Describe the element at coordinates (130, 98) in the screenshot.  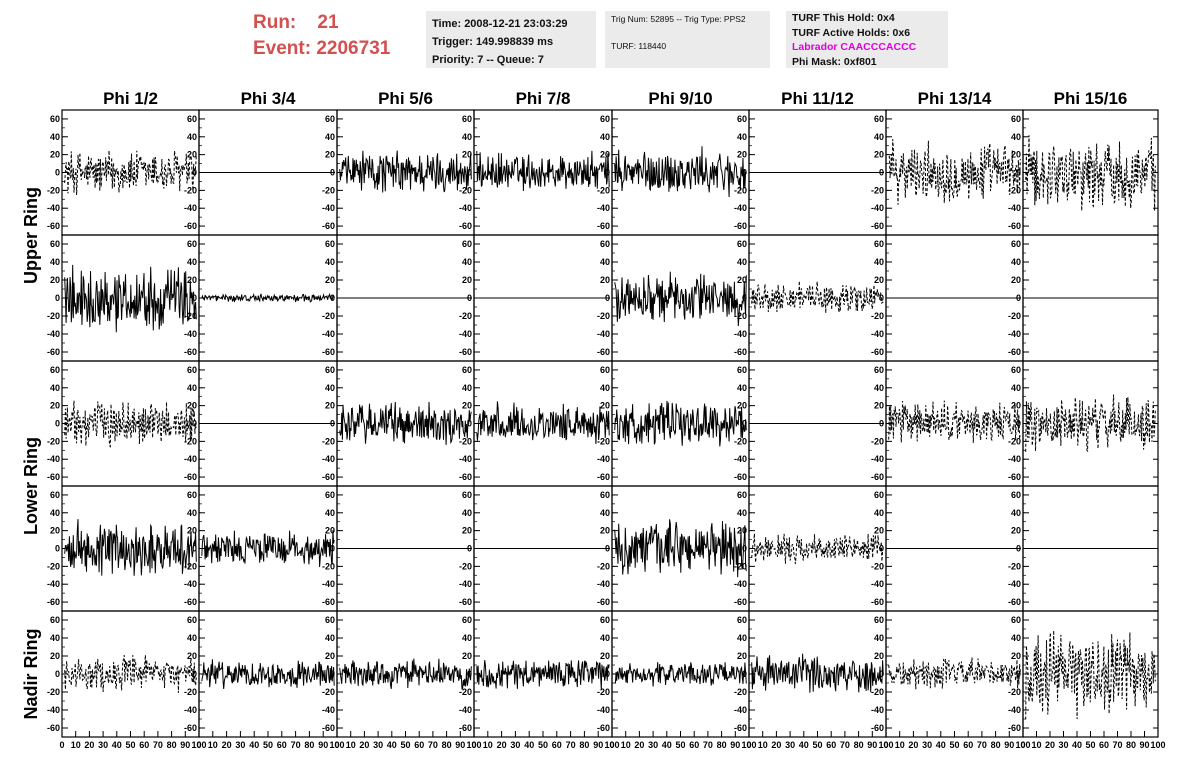
I see `column-title: Phi 1/2` at that location.